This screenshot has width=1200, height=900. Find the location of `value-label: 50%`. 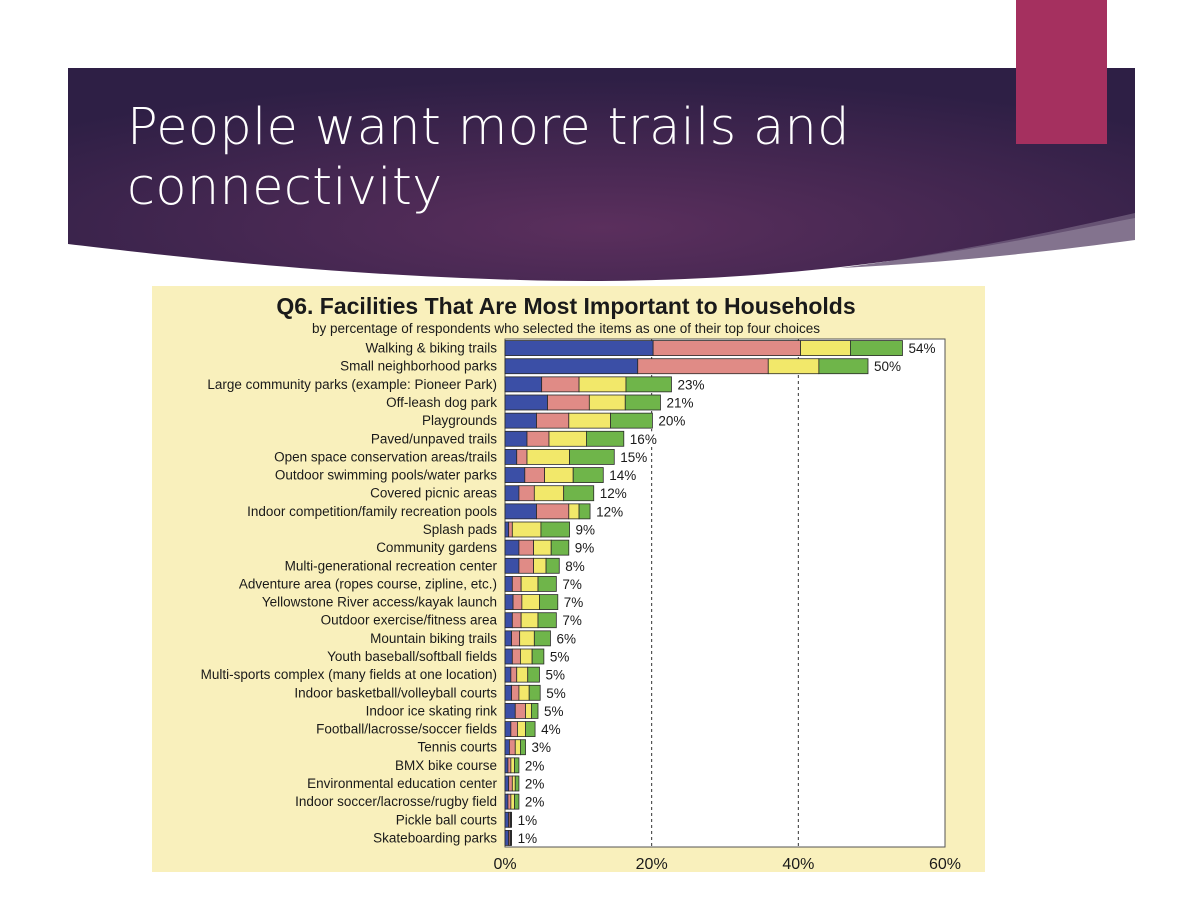

value-label: 50% is located at coordinates (887, 366).